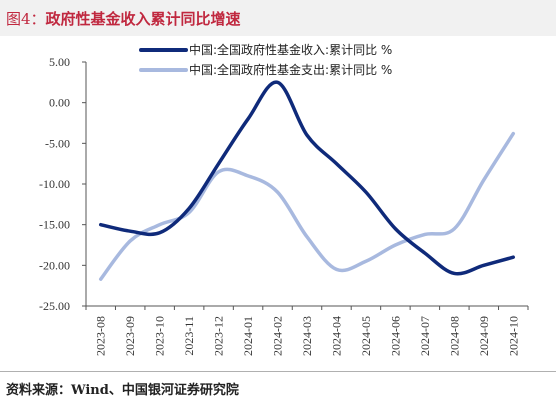 This screenshot has height=409, width=556. Describe the element at coordinates (336, 336) in the screenshot. I see `x-tick-label: 2024-04` at that location.